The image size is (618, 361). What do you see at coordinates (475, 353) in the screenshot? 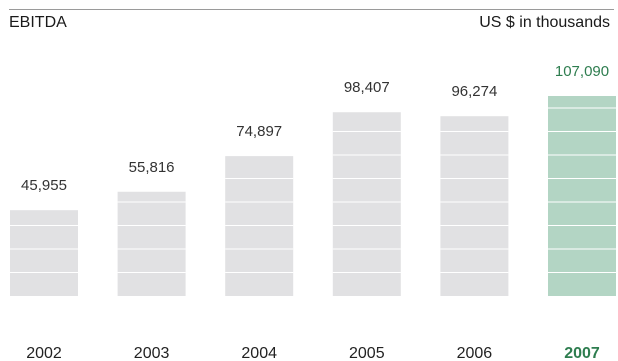
I see `x-tick-label-2006: 2006` at bounding box center [475, 353].